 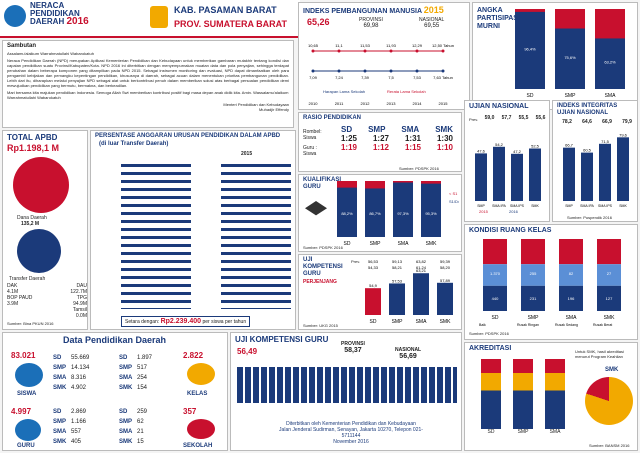 I want to click on akreditasi-column: SMP, so click(x=523, y=399).